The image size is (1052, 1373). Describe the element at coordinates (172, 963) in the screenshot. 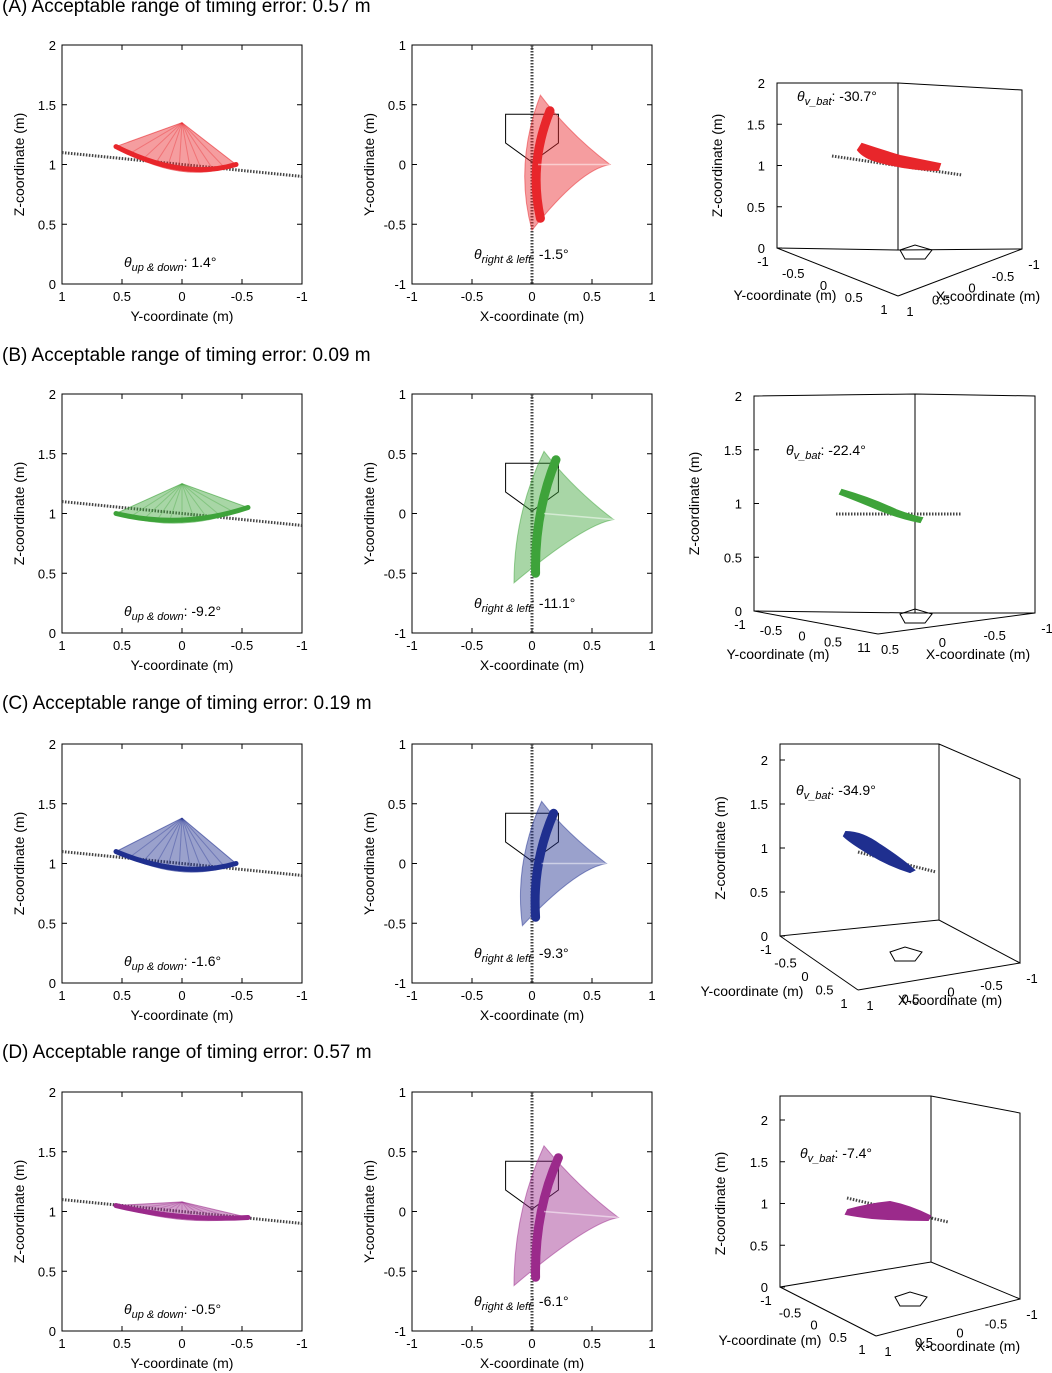

I see `theta-up-down-label: θup & down: -1.6°` at that location.